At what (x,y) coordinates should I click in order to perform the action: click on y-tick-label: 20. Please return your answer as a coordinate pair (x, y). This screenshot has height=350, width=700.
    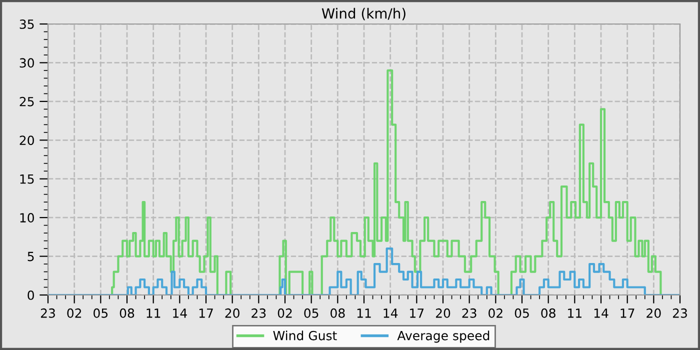
    Looking at the image, I should click on (27, 141).